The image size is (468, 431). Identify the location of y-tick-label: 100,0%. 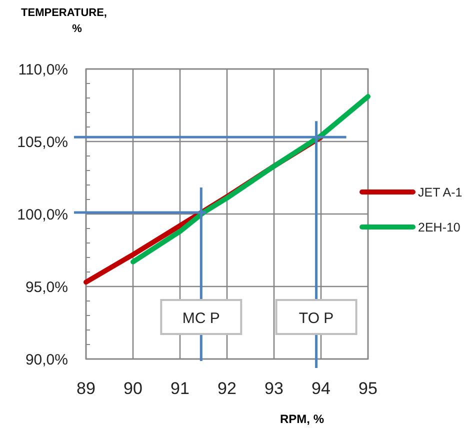
(42, 215).